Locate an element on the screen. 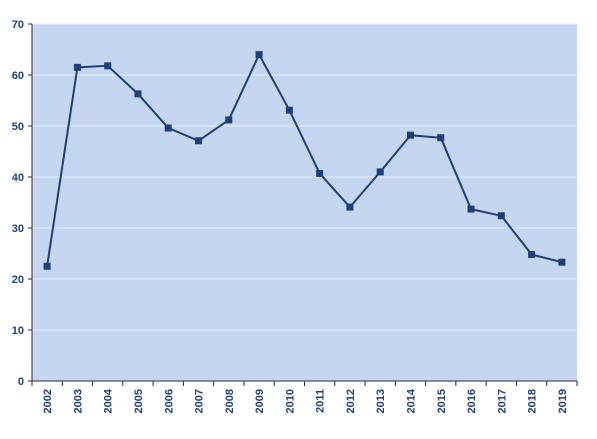  x-tick-label: 2012 is located at coordinates (351, 401).